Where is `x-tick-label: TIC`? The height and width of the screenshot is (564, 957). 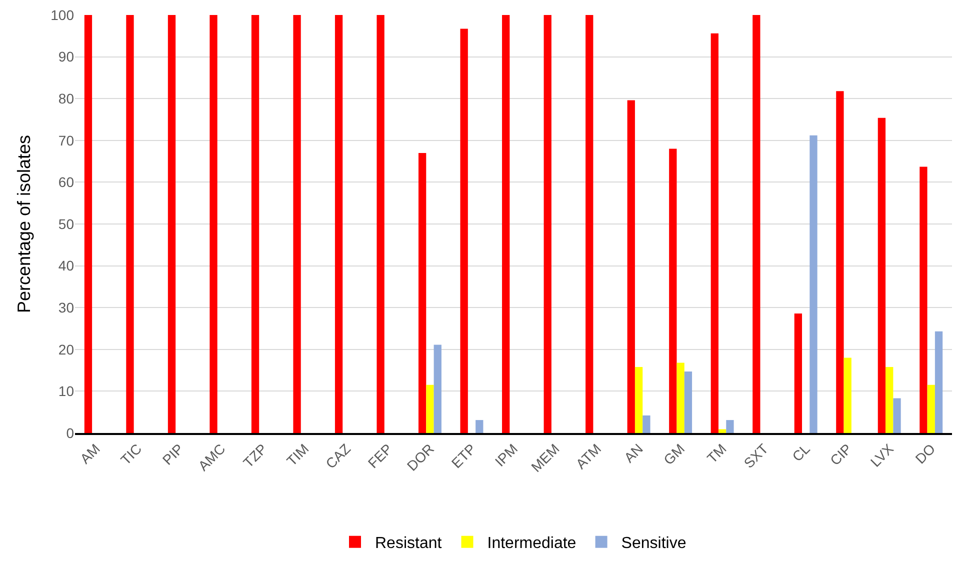
x-tick-label: TIC is located at coordinates (131, 454).